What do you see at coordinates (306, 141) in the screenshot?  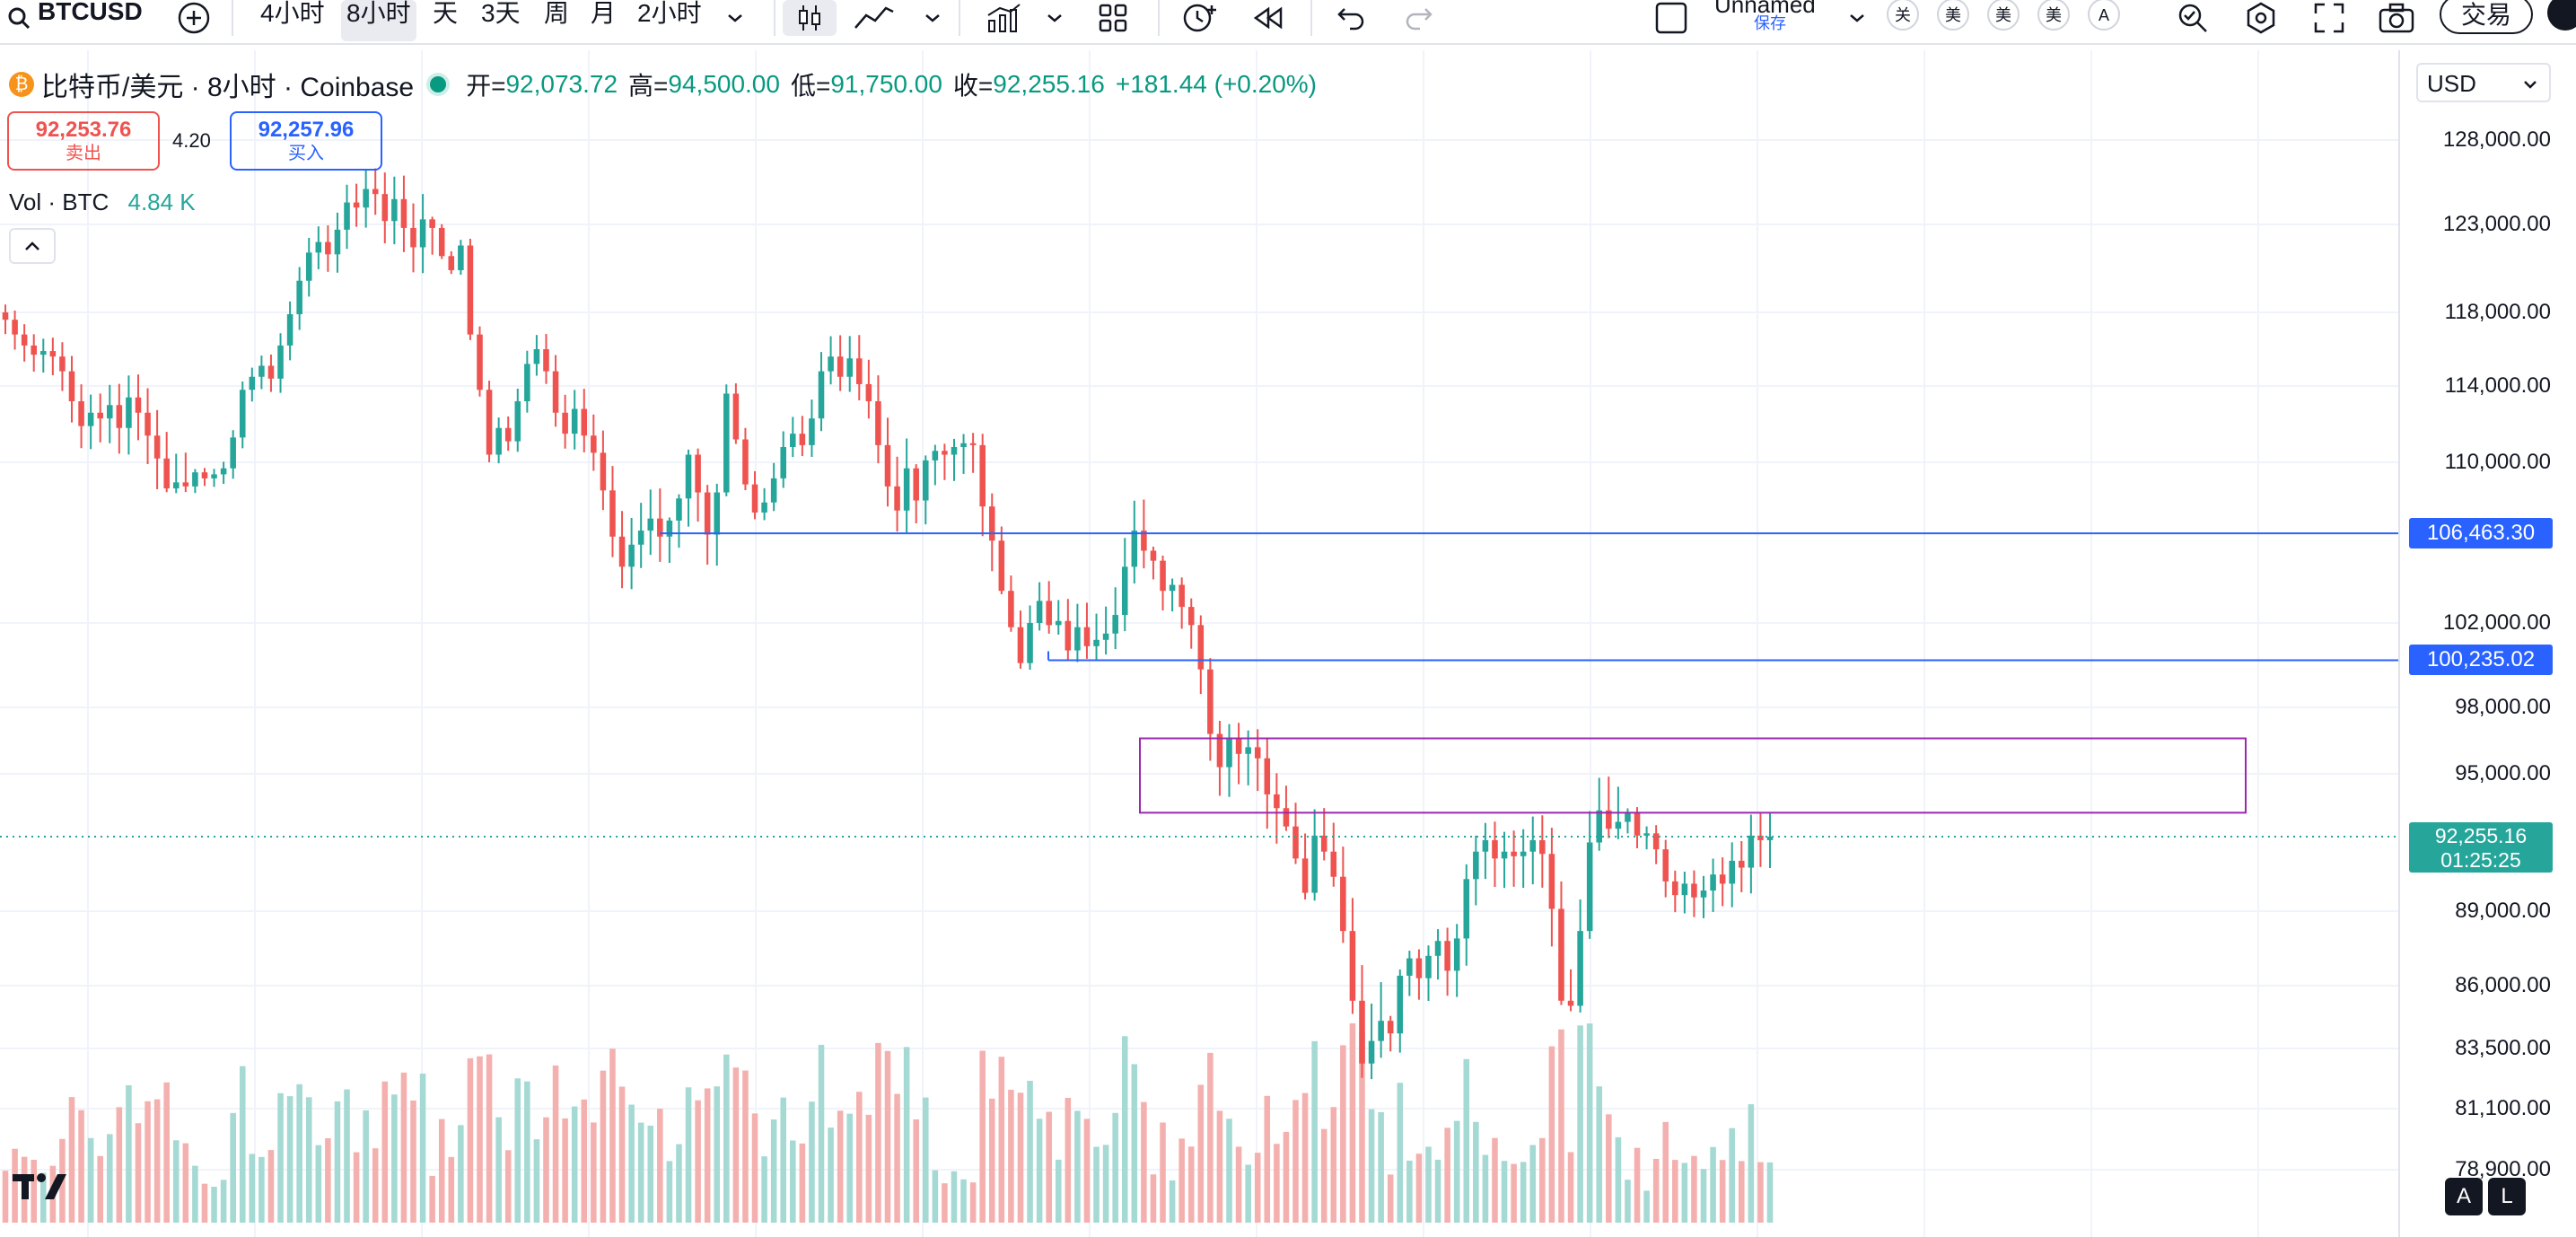 I see `buy-button: 92,257.96 买入` at bounding box center [306, 141].